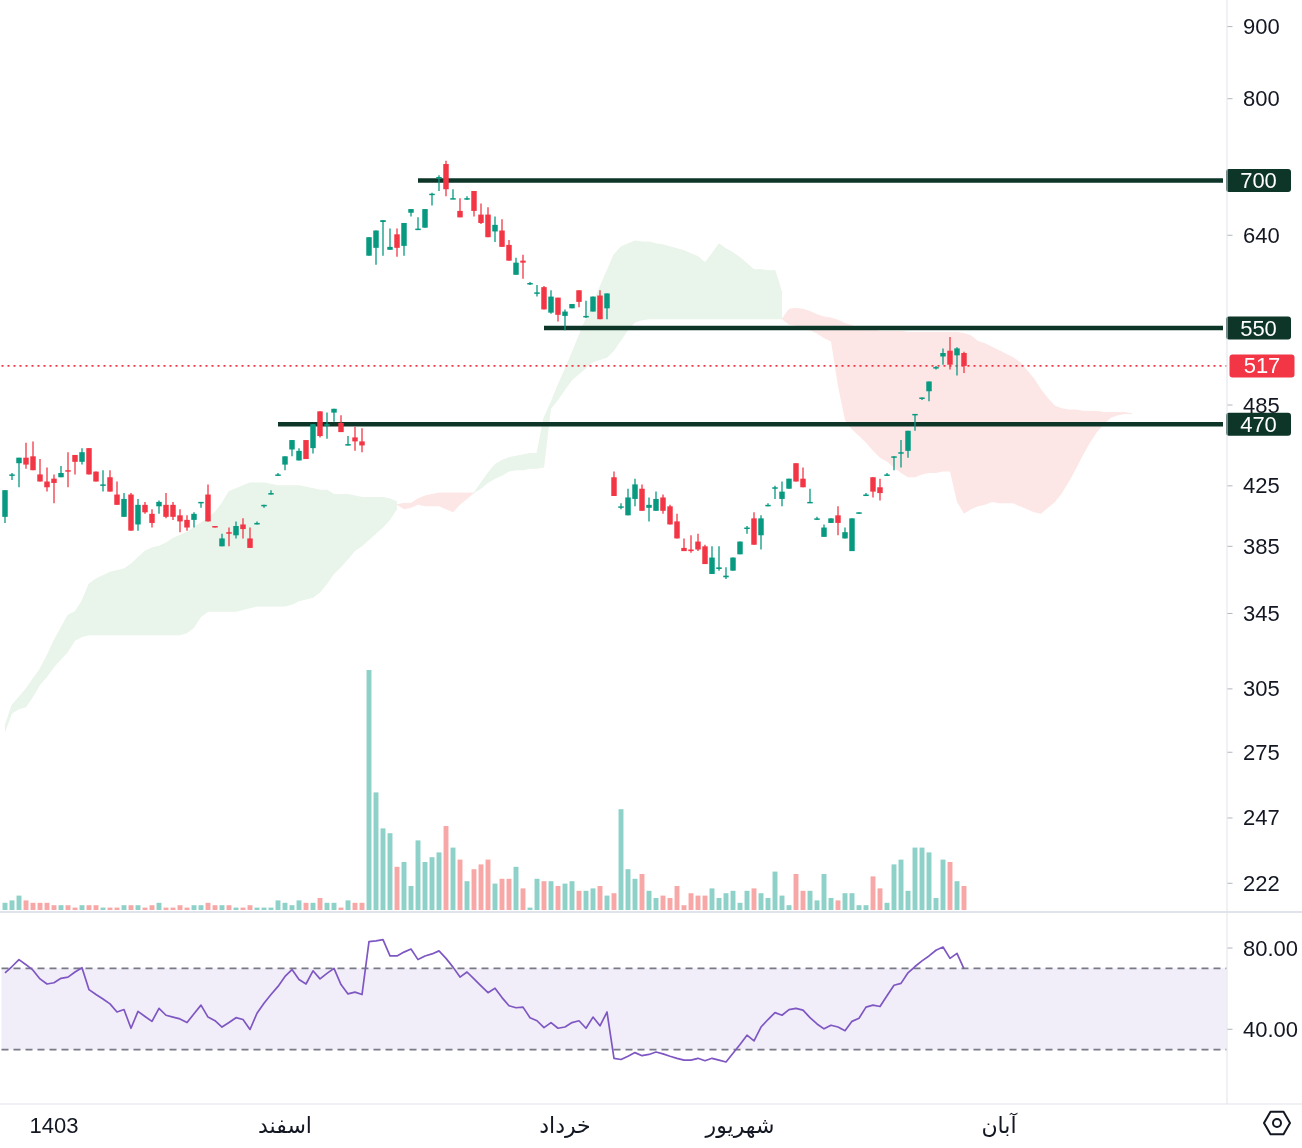  Describe the element at coordinates (1262, 366) in the screenshot. I see `ref-line-label: 517` at that location.